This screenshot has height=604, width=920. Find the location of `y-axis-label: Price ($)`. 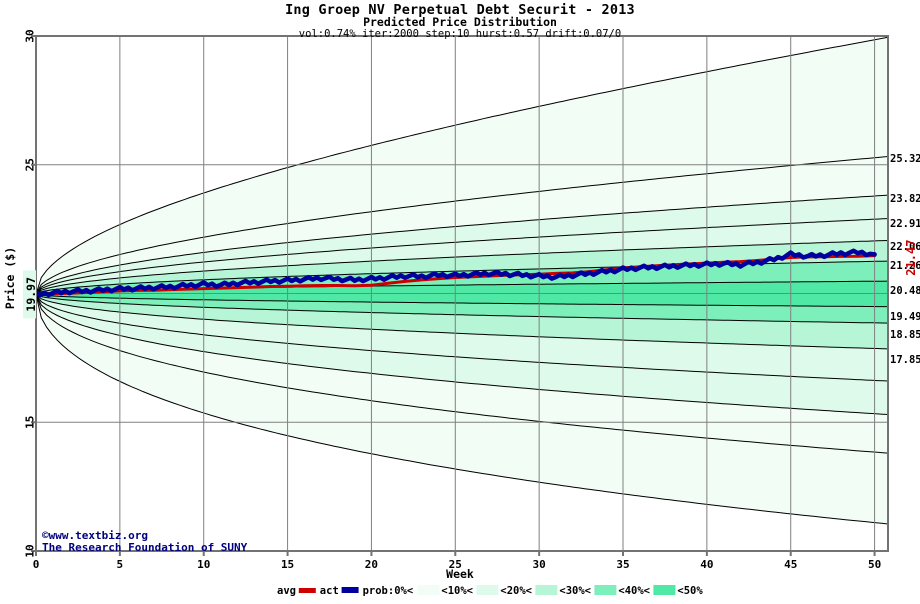

y-axis-label: Price ($) is located at coordinates (10, 278).